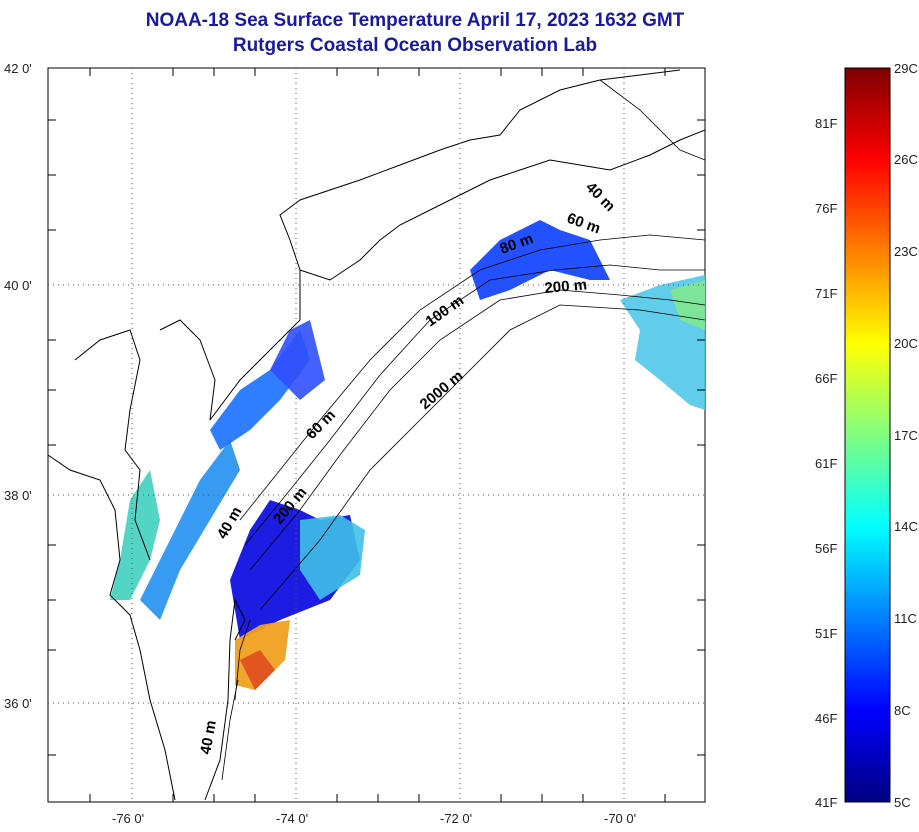 This screenshot has height=832, width=919. What do you see at coordinates (415, 45) in the screenshot?
I see `map-subtitle: Rutgers Coastal Ocean Observation Lab` at bounding box center [415, 45].